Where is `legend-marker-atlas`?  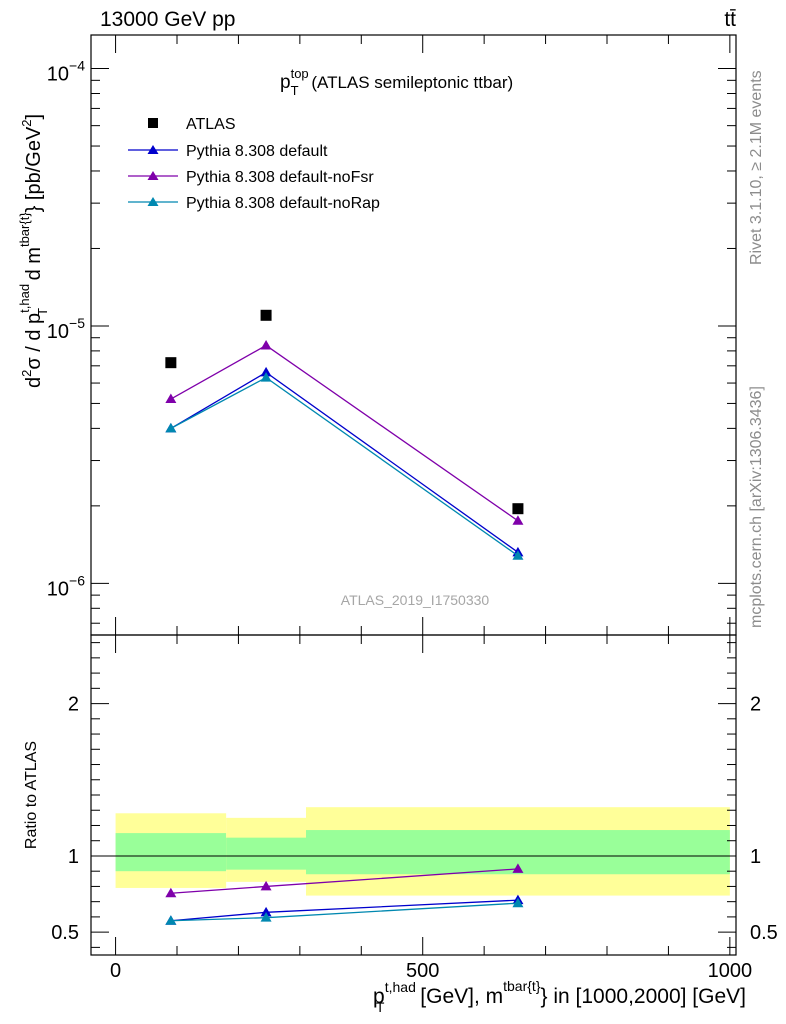
legend-marker-atlas is located at coordinates (153, 123).